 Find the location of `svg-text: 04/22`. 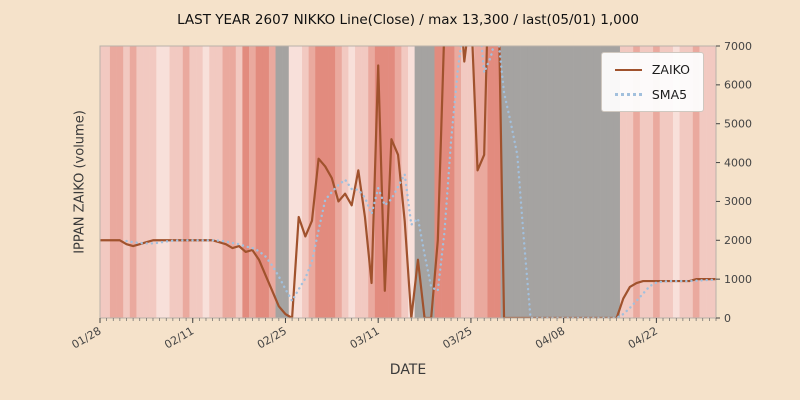

svg-text: 04/22 is located at coordinates (643, 337).